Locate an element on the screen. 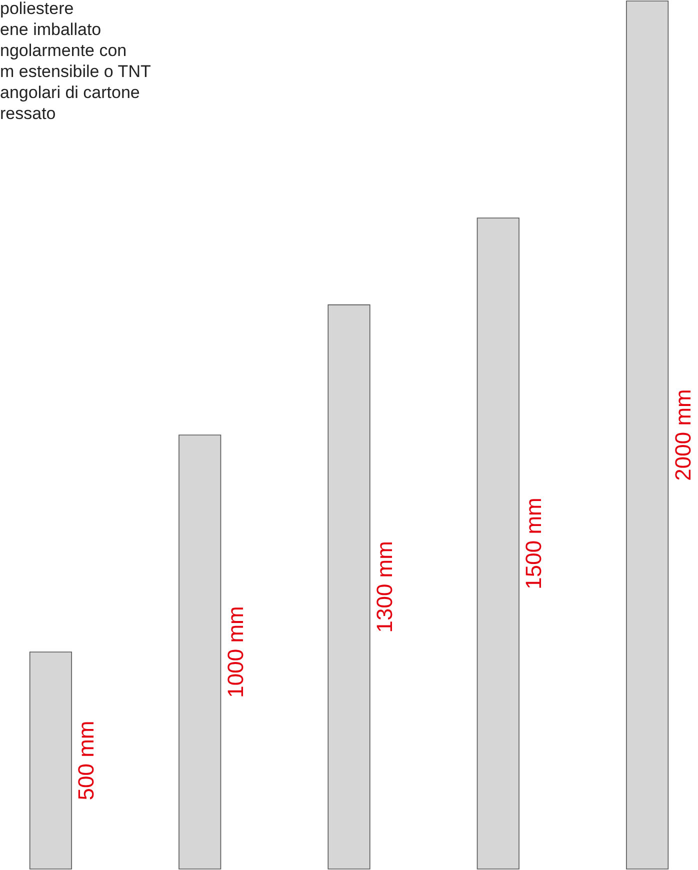  data-label: 2000 mm is located at coordinates (683, 435).